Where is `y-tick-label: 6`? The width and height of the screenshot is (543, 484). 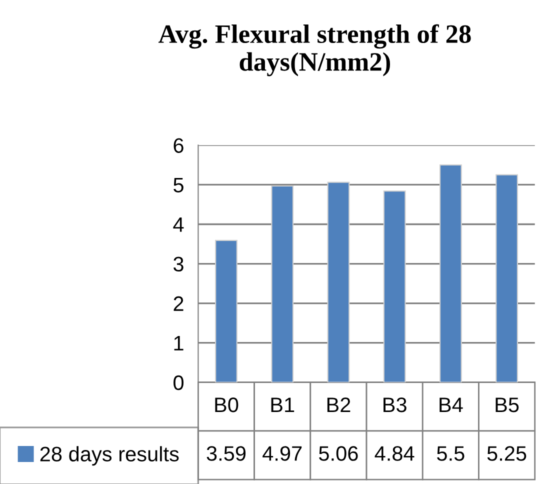 y-tick-label: 6 is located at coordinates (179, 145).